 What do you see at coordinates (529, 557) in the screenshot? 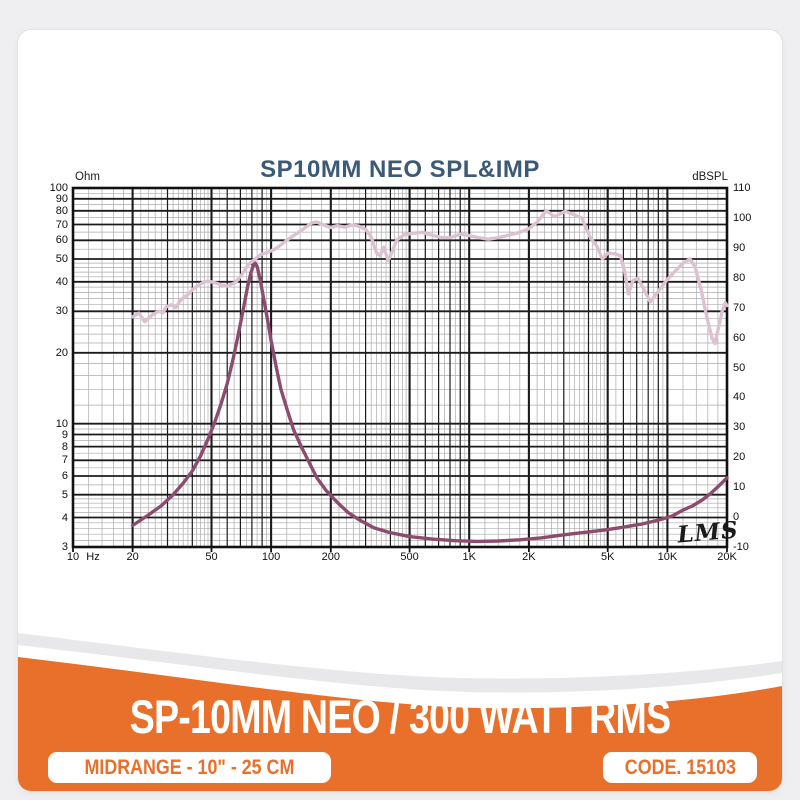
I see `axis-tick-label: 2K` at bounding box center [529, 557].